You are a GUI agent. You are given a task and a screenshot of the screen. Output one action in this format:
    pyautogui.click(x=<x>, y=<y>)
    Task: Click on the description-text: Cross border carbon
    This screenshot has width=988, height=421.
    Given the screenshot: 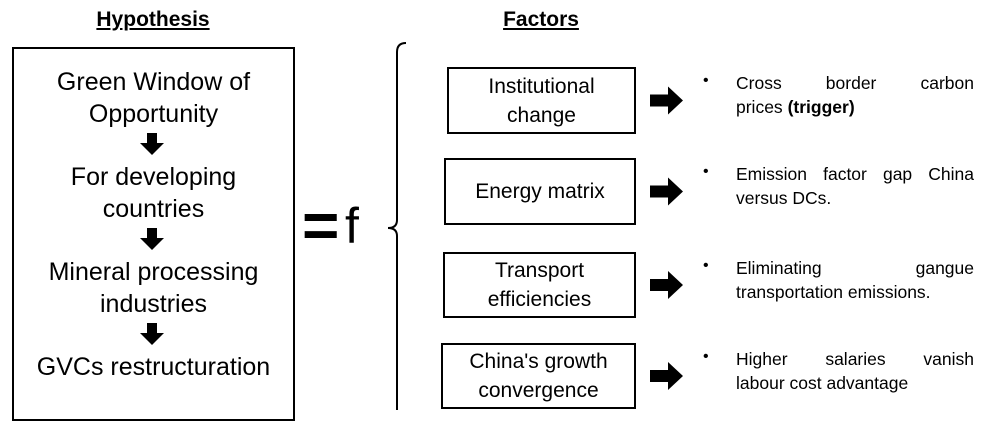 What is the action you would take?
    pyautogui.click(x=855, y=83)
    